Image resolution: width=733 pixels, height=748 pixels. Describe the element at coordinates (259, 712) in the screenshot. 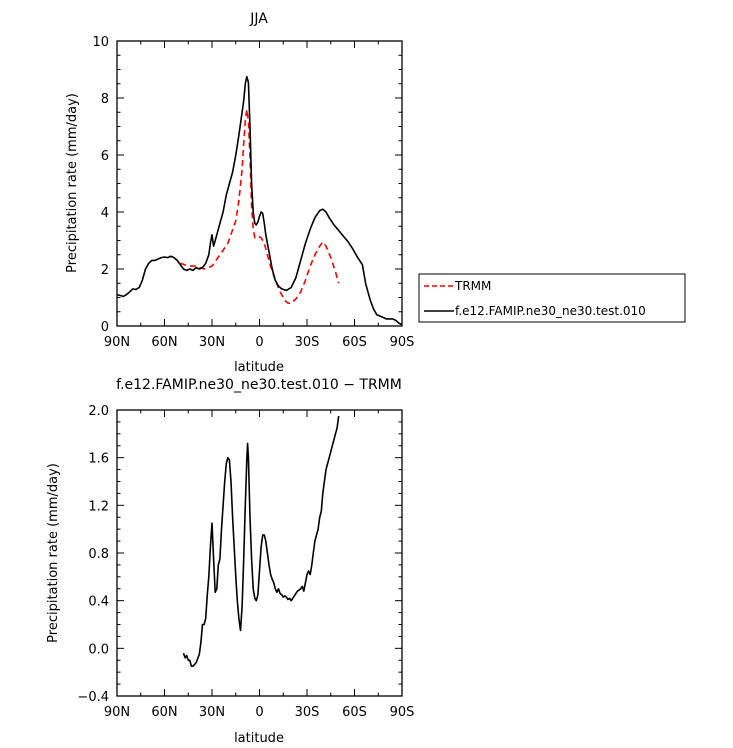

I see `bottom-xtick-label: 0` at that location.